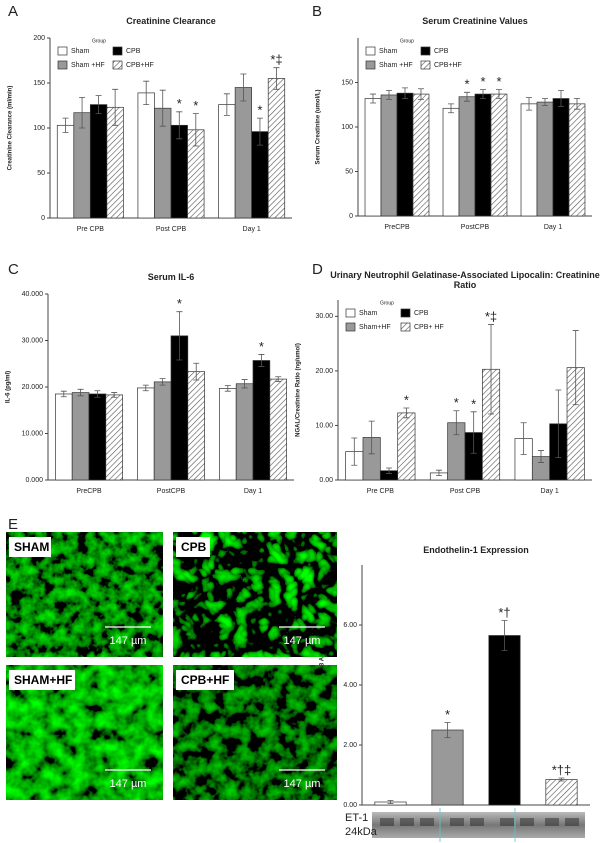 This screenshot has height=843, width=600. I want to click on y-tick-label: 200, so click(39, 38).